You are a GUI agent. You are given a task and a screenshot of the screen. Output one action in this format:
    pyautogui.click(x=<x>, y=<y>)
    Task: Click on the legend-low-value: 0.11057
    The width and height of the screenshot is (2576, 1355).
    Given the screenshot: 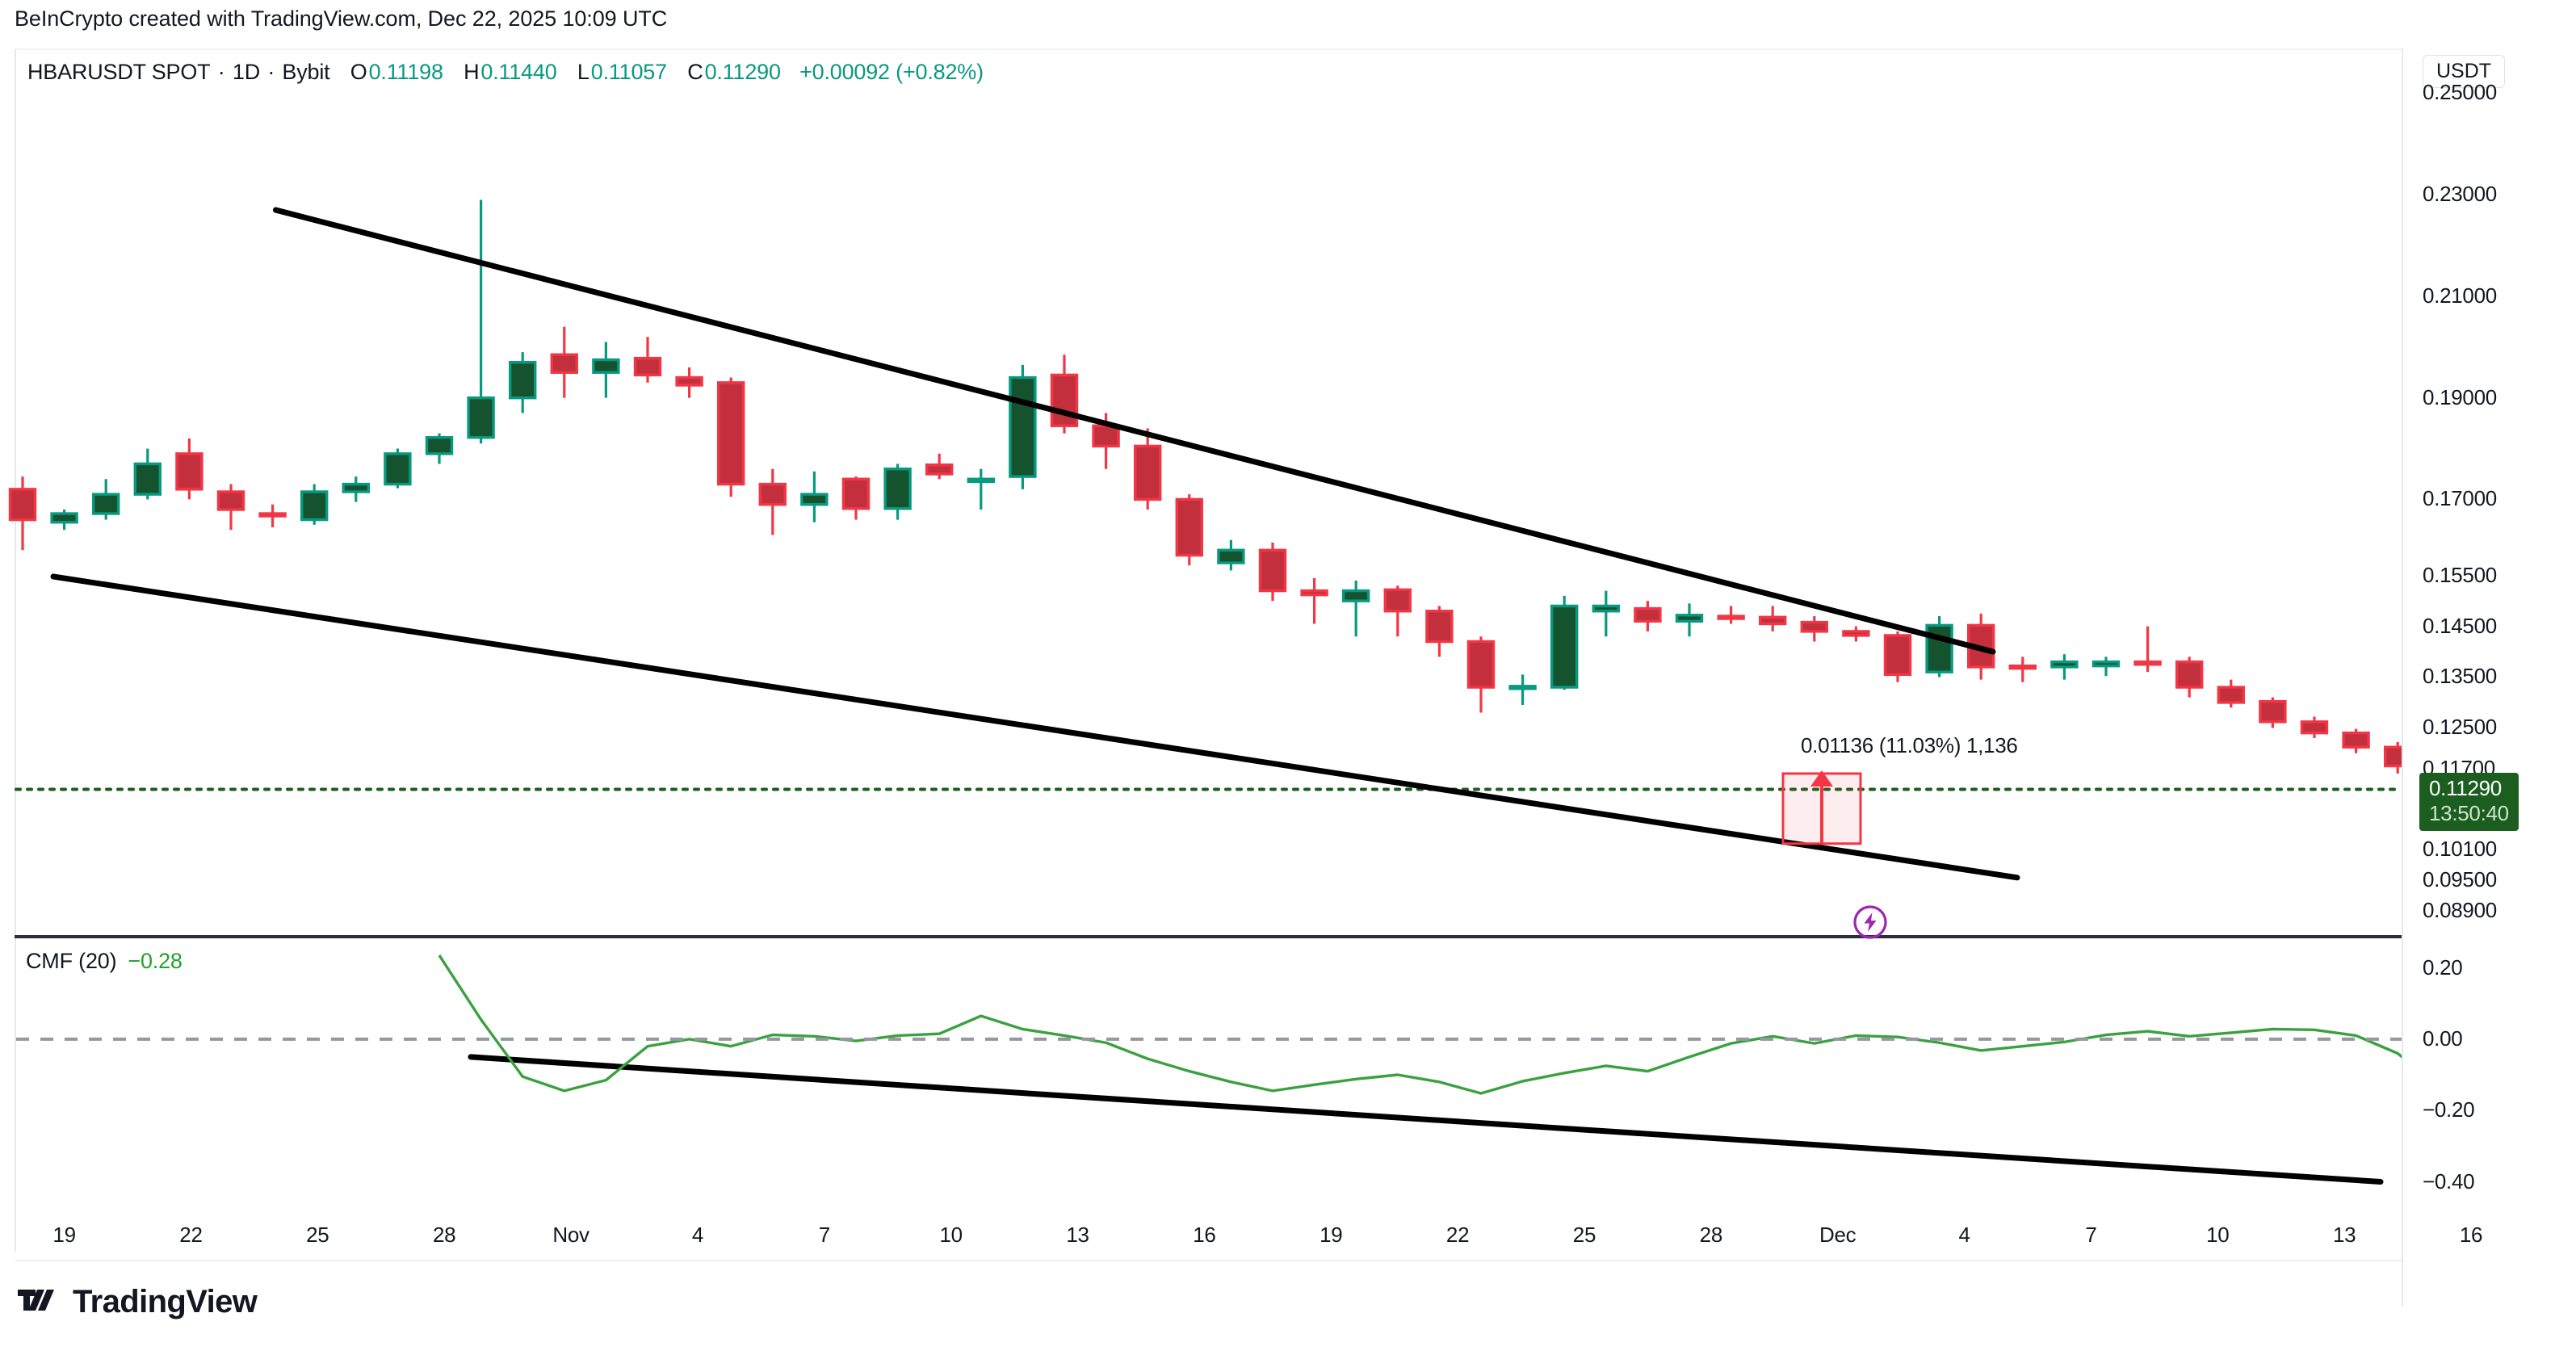 What is the action you would take?
    pyautogui.click(x=628, y=72)
    